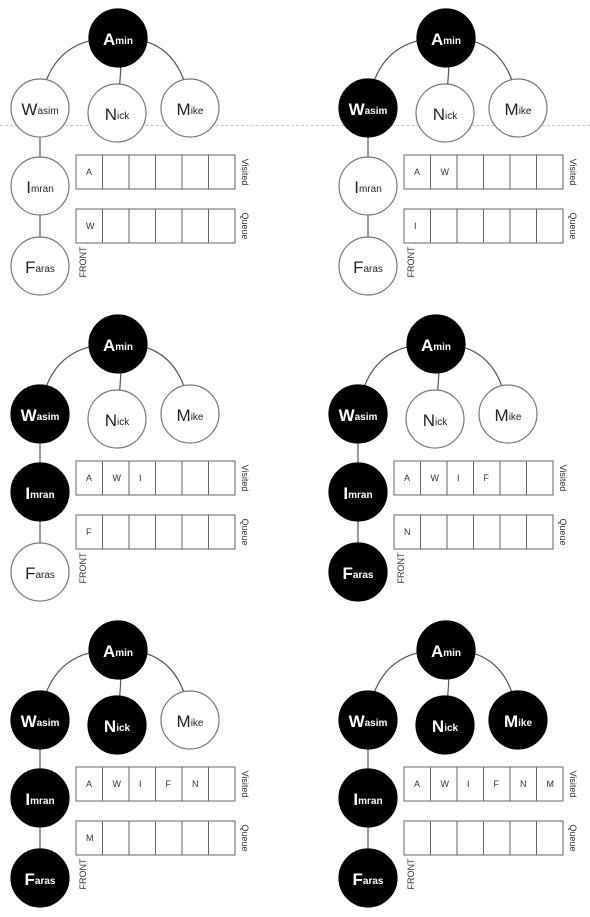  What do you see at coordinates (30, 879) in the screenshot?
I see `node-initial: F` at bounding box center [30, 879].